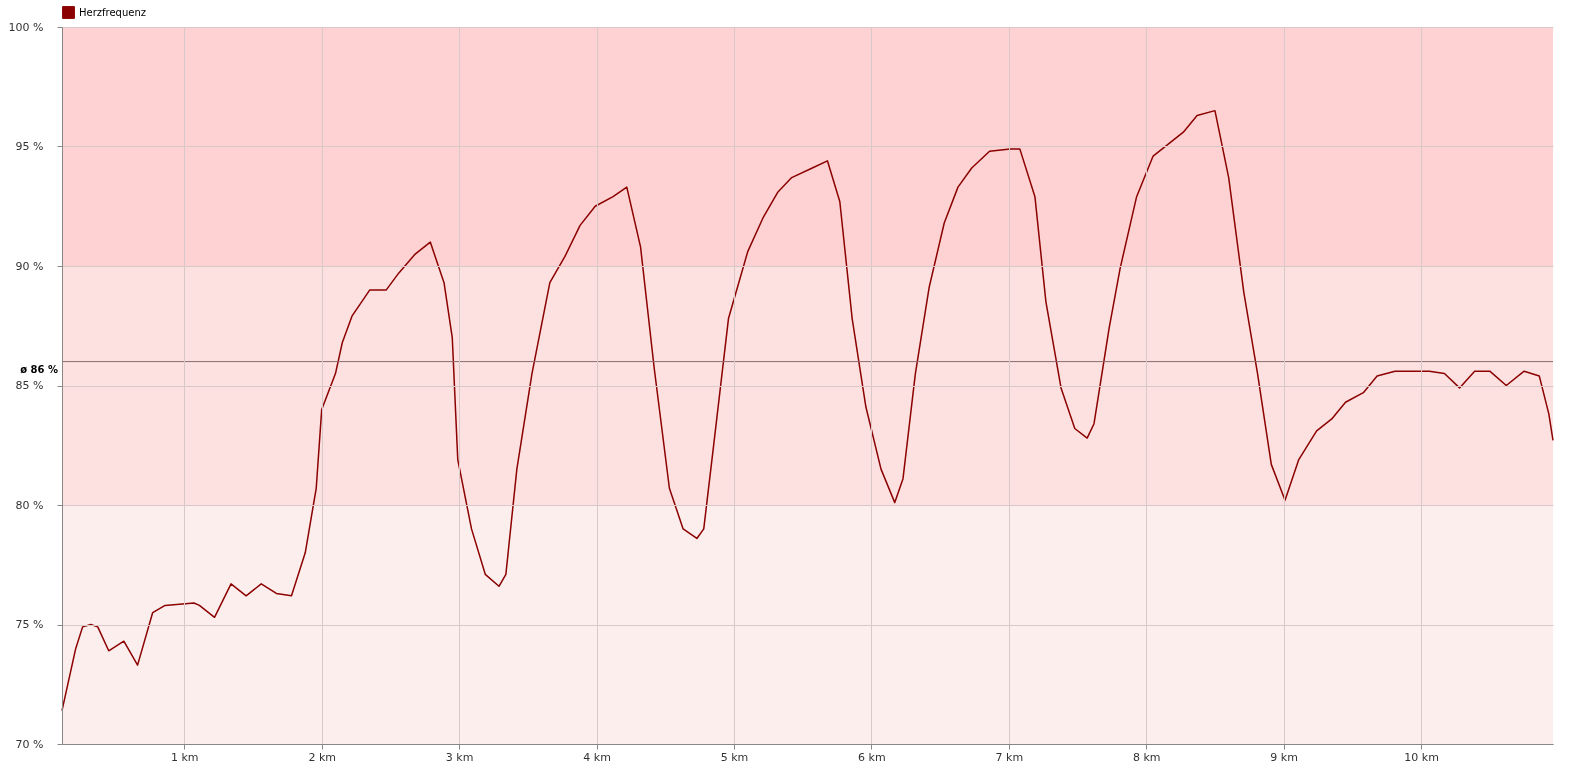  What do you see at coordinates (26, 27) in the screenshot?
I see `y-tick-label: 100 %` at bounding box center [26, 27].